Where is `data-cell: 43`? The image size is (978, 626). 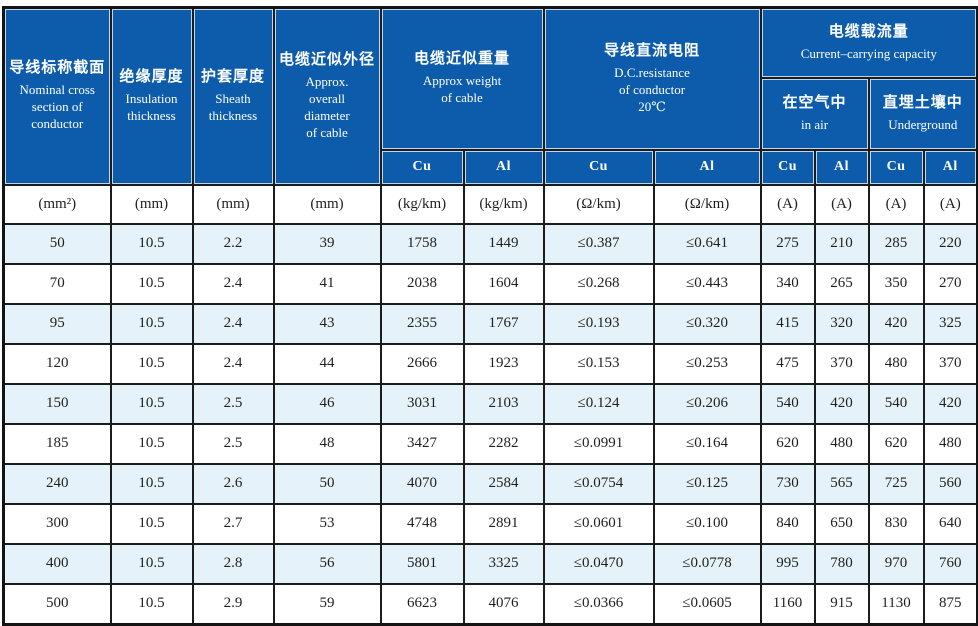 data-cell: 43 is located at coordinates (327, 323).